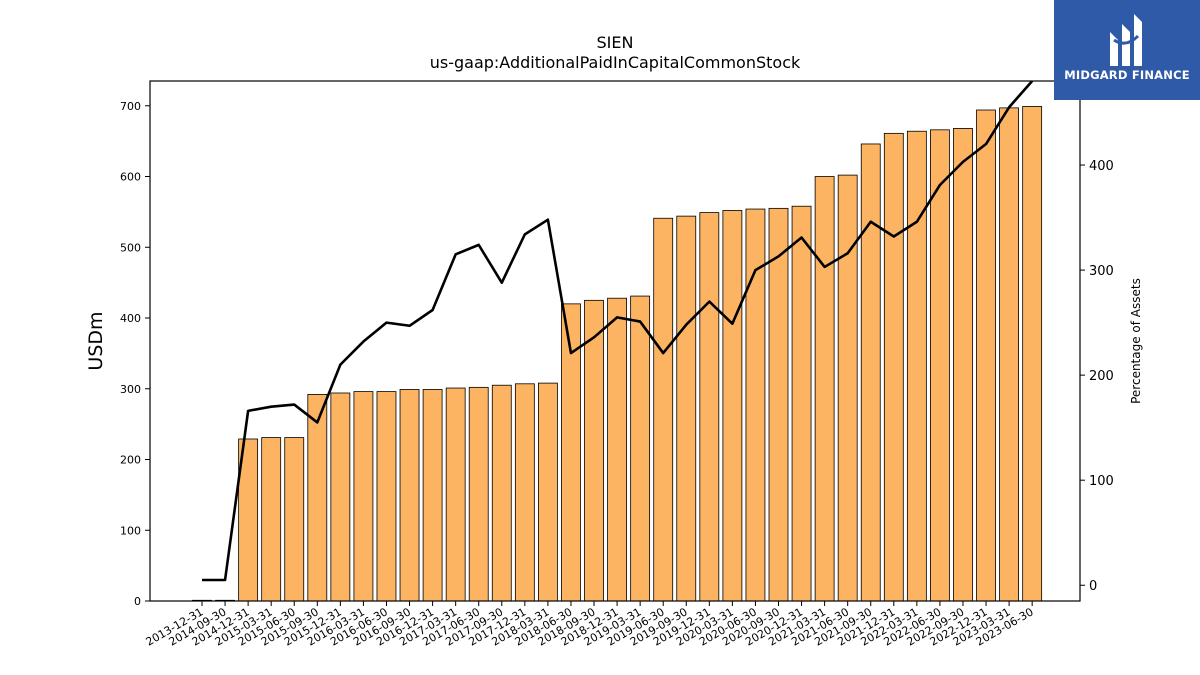 This screenshot has height=675, width=1200. I want to click on y2-tick-label: 0, so click(1093, 586).